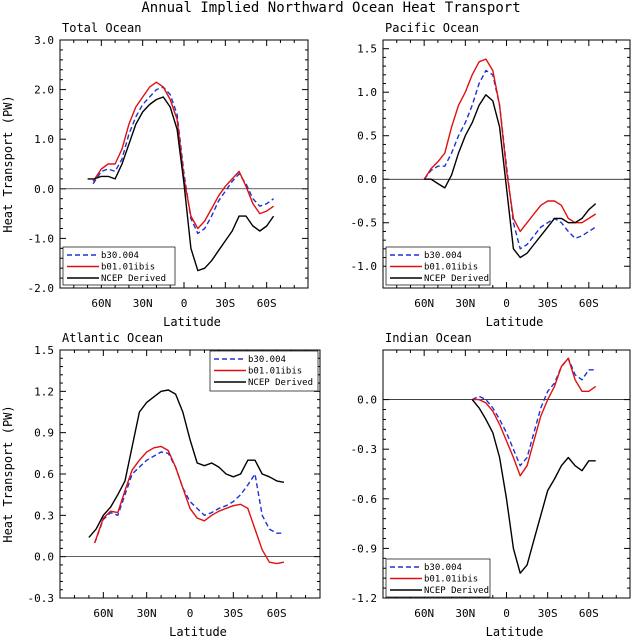  I want to click on y-tick-label: 0.6, so click(44, 474).